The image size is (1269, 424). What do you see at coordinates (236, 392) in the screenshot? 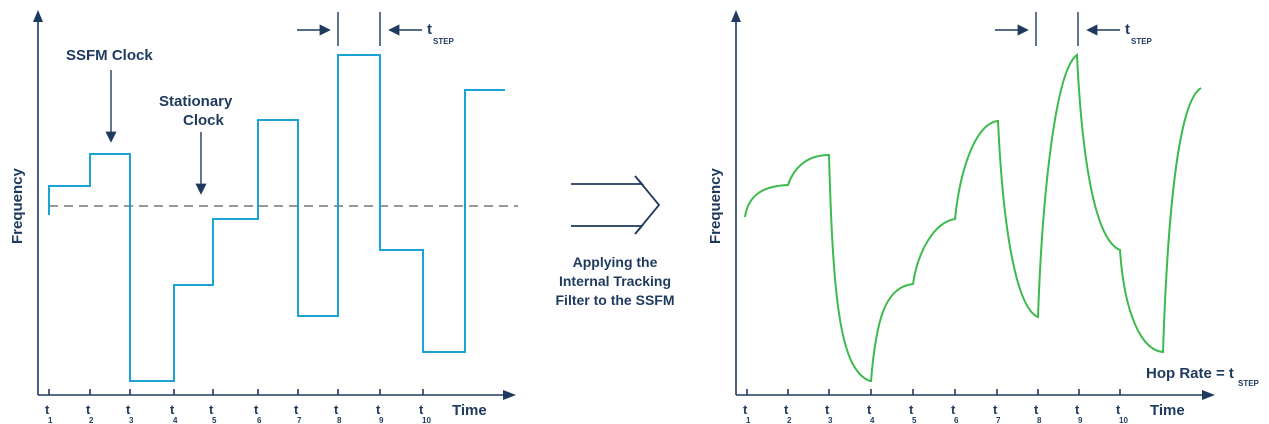
I see `left-tick-marks` at bounding box center [236, 392].